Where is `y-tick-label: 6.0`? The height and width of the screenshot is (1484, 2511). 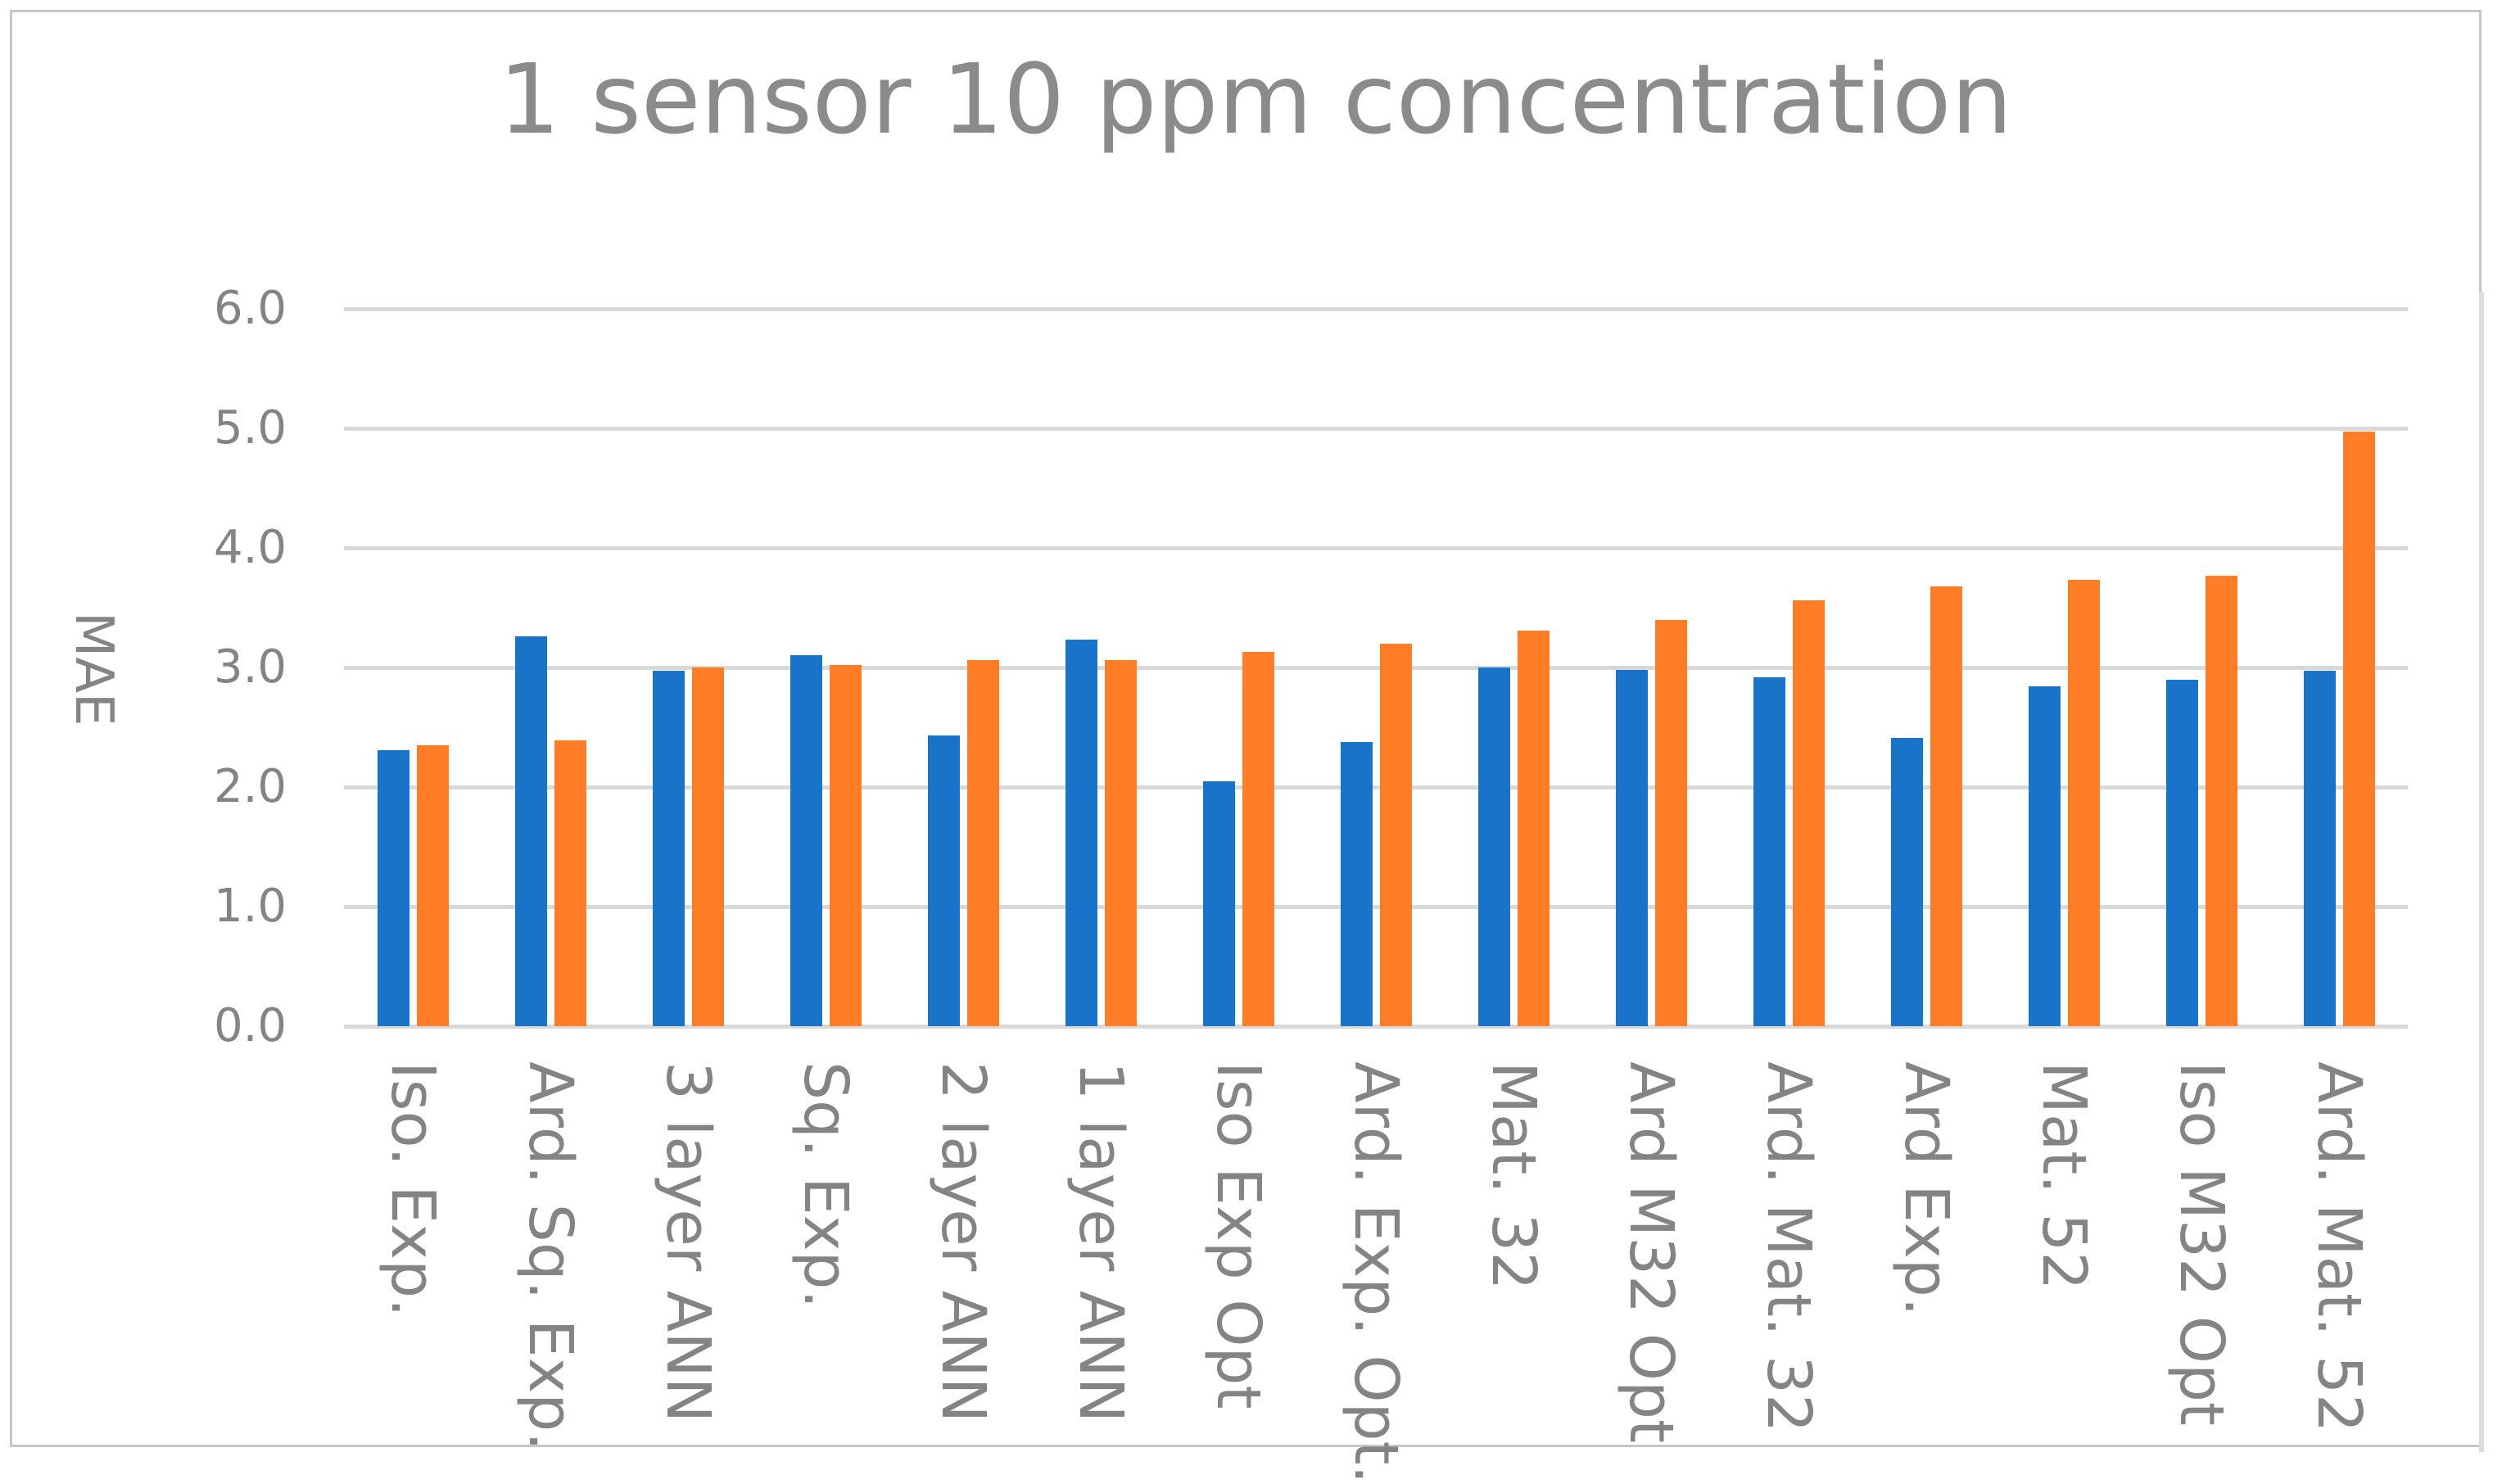
y-tick-label: 6.0 is located at coordinates (250, 308).